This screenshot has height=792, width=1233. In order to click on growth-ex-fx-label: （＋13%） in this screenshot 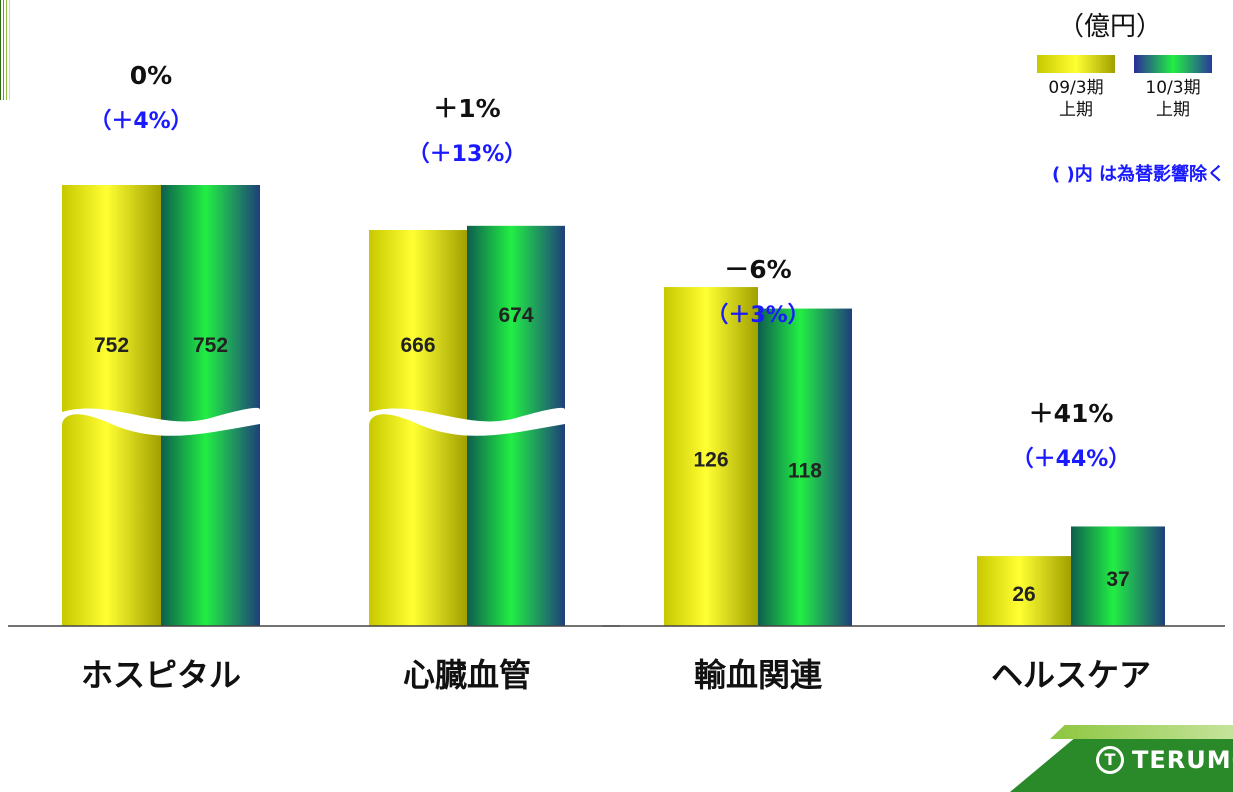, I will do `click(467, 154)`.